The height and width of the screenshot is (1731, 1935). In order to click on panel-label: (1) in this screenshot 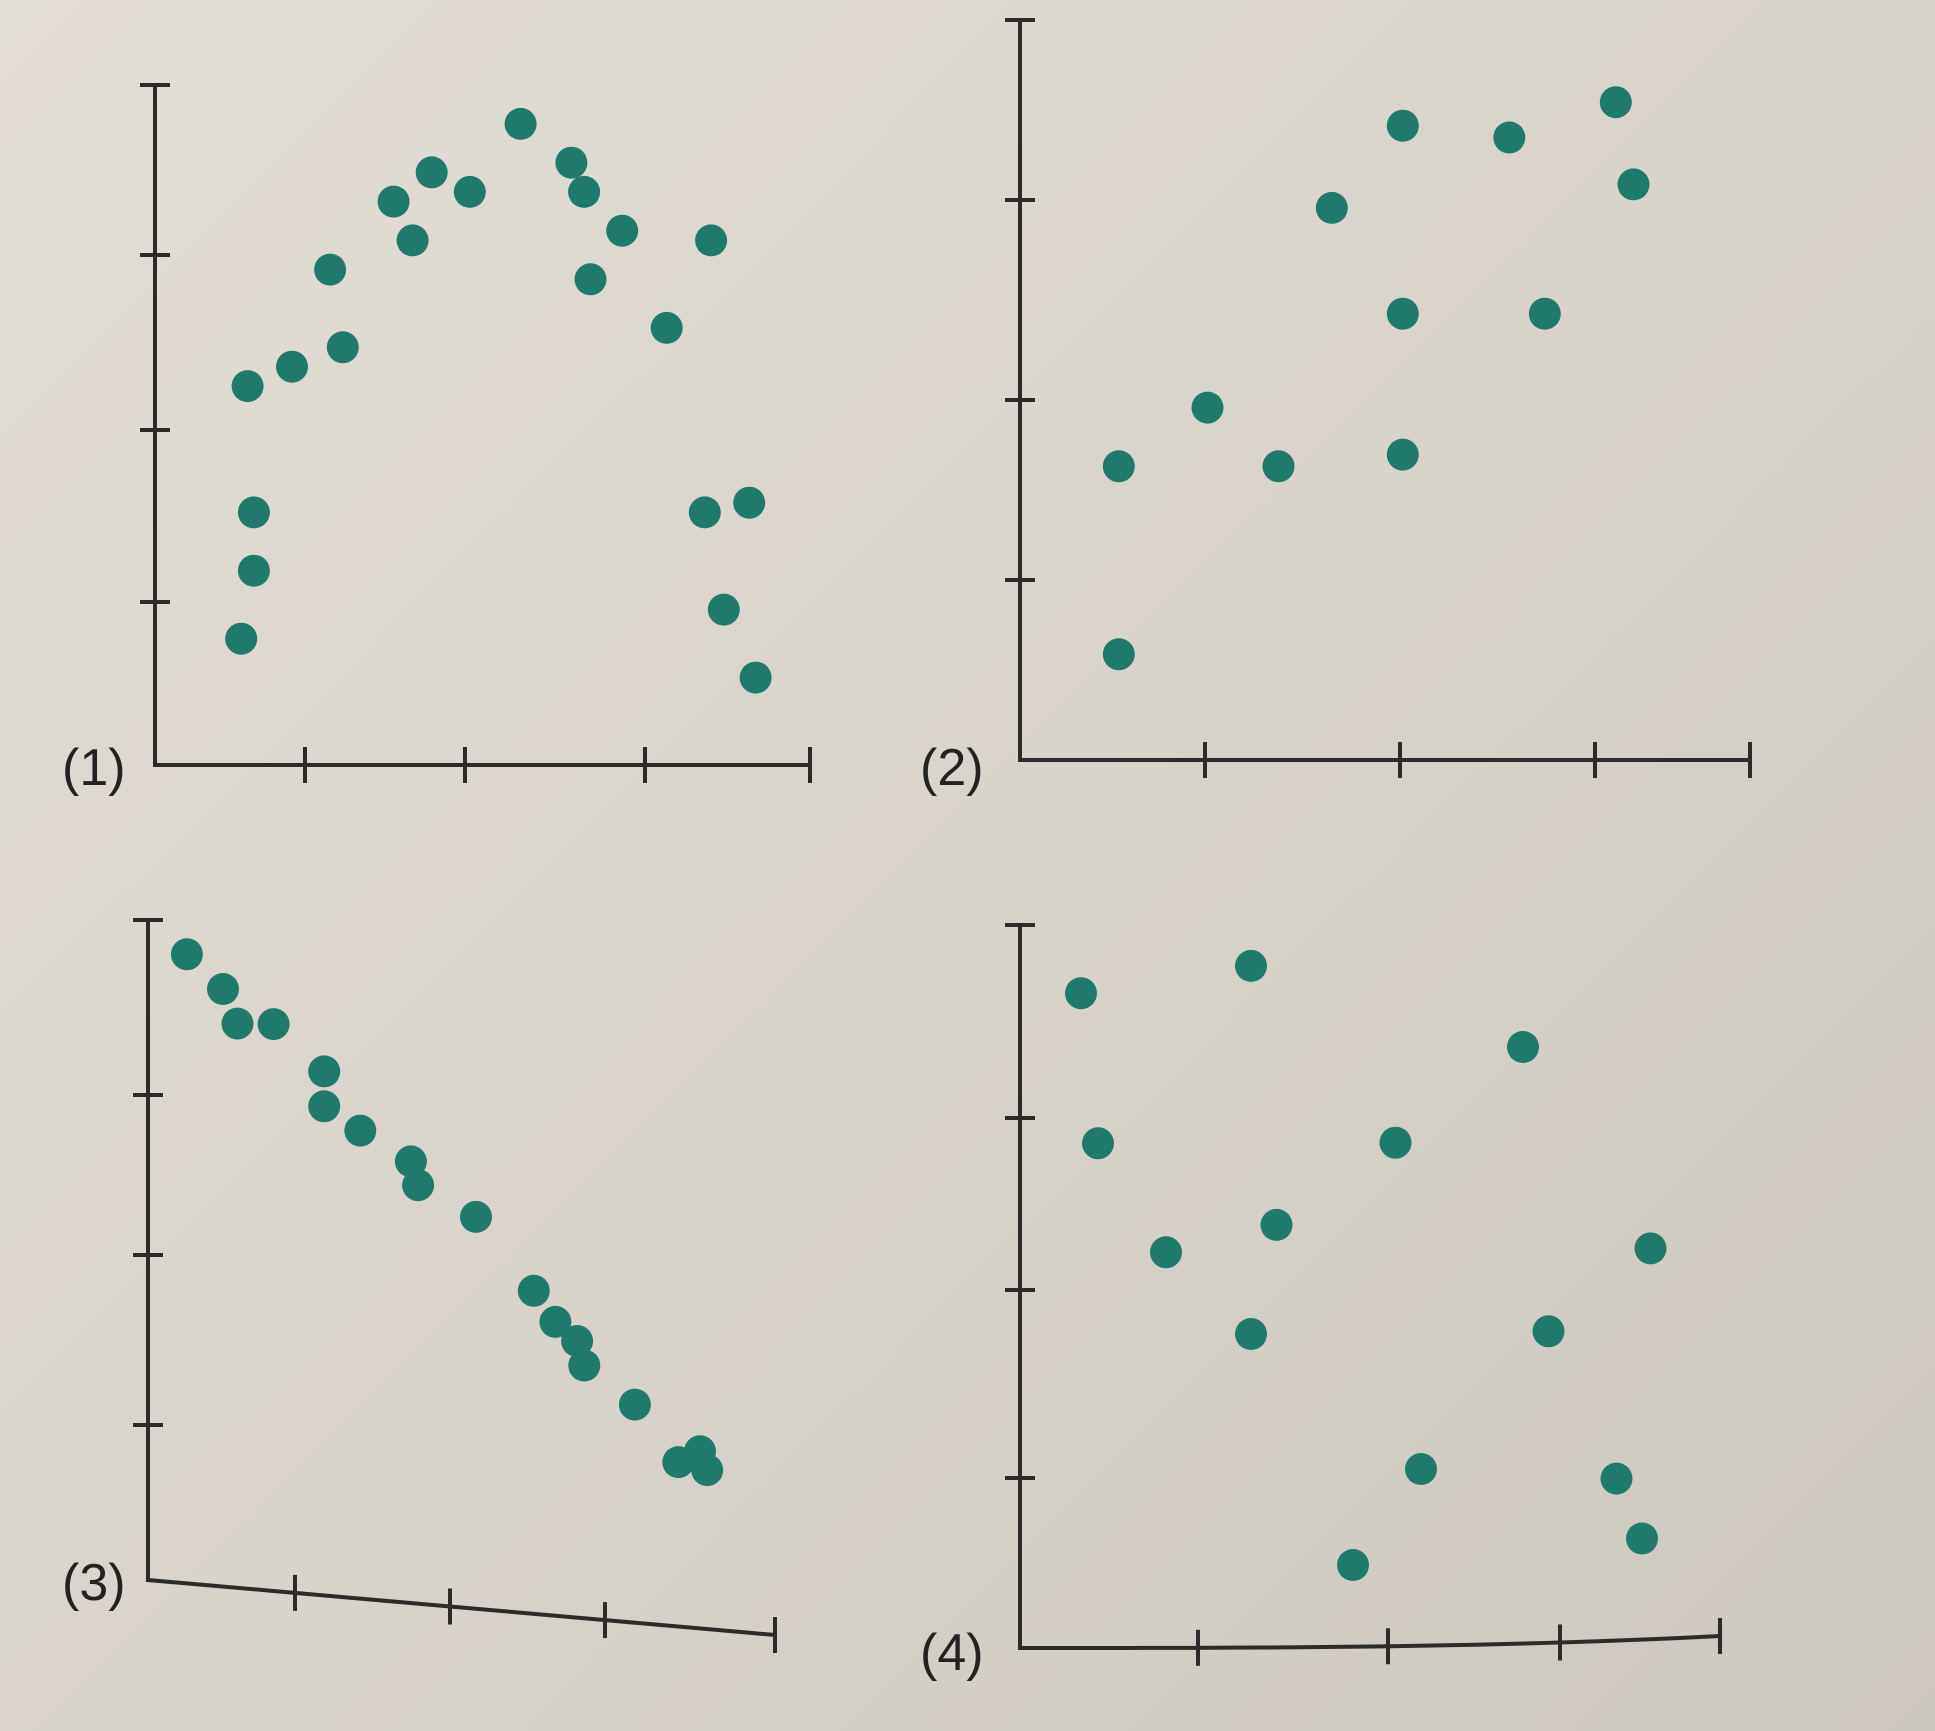, I will do `click(94, 768)`.